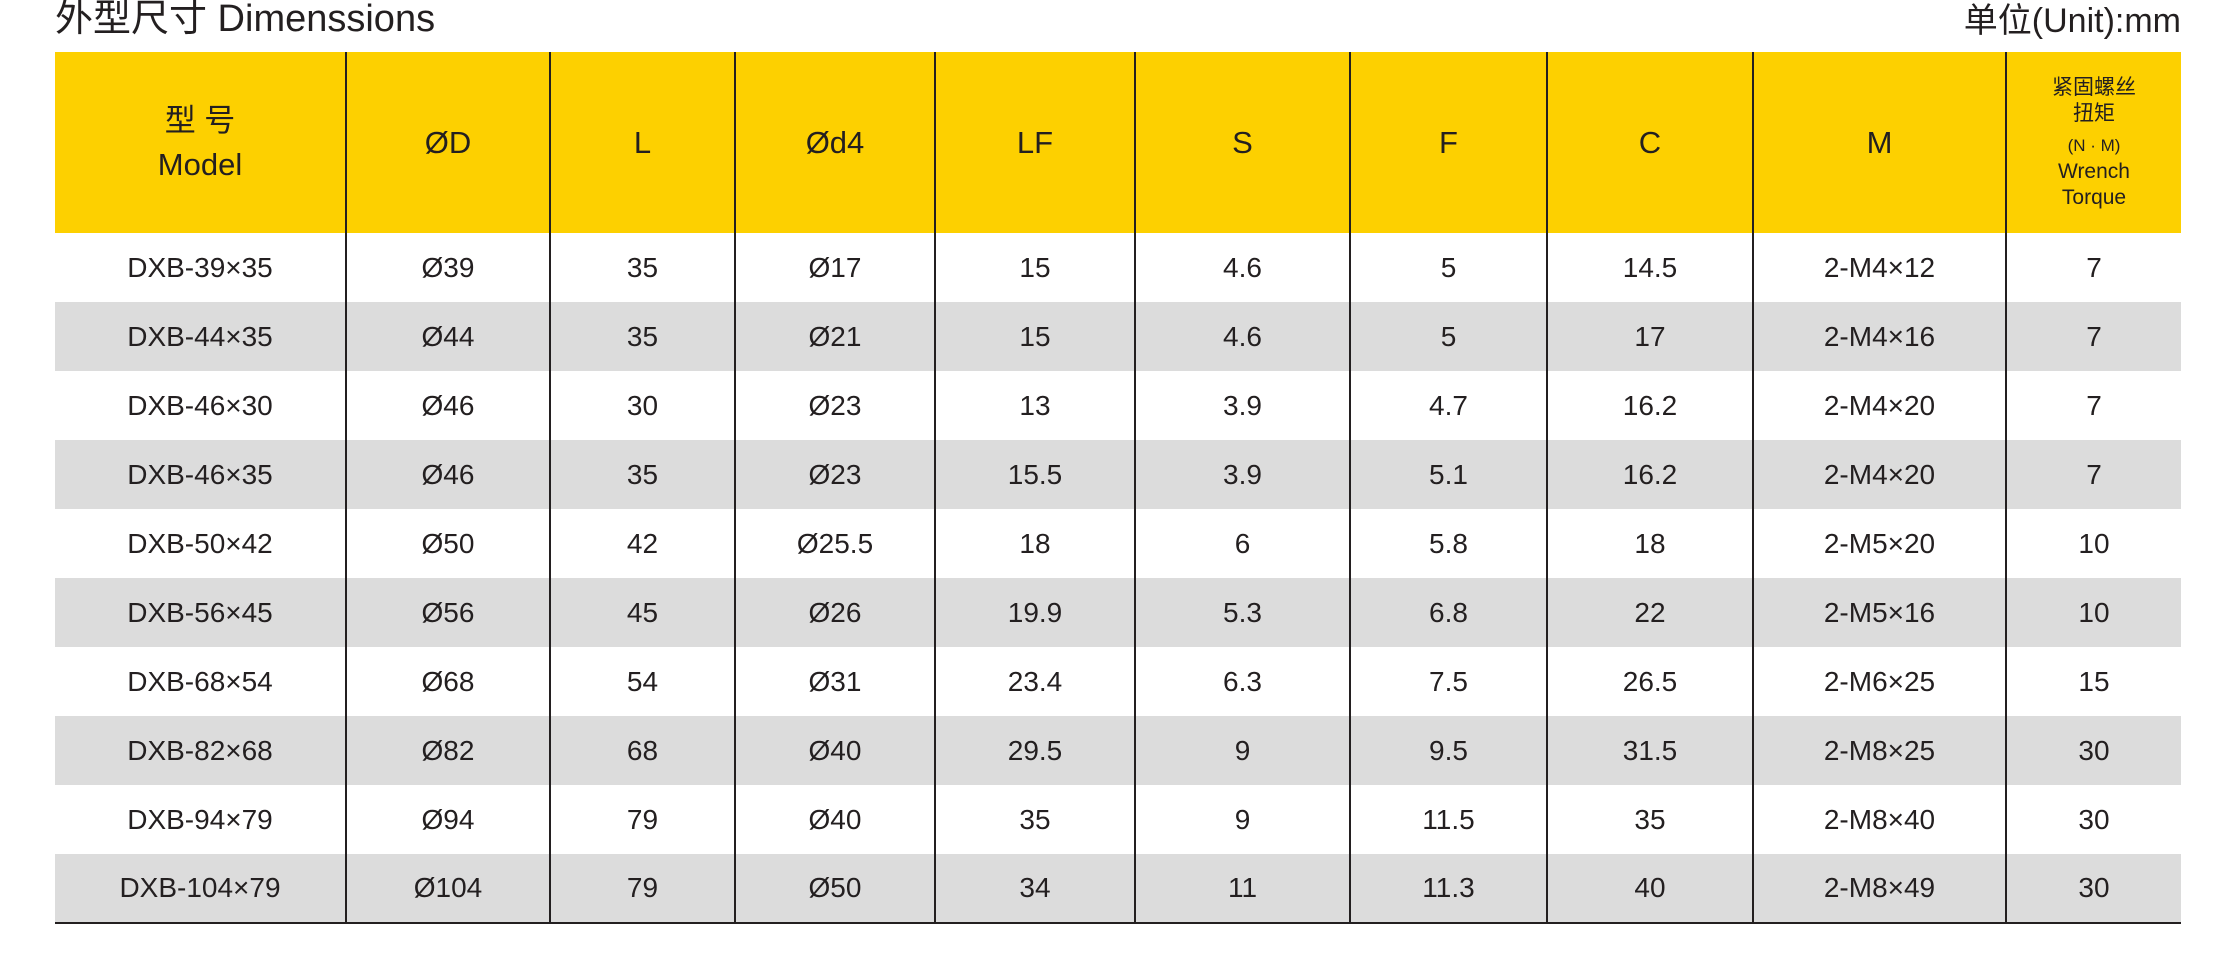  I want to click on header-model: 型 号 Model, so click(200, 142).